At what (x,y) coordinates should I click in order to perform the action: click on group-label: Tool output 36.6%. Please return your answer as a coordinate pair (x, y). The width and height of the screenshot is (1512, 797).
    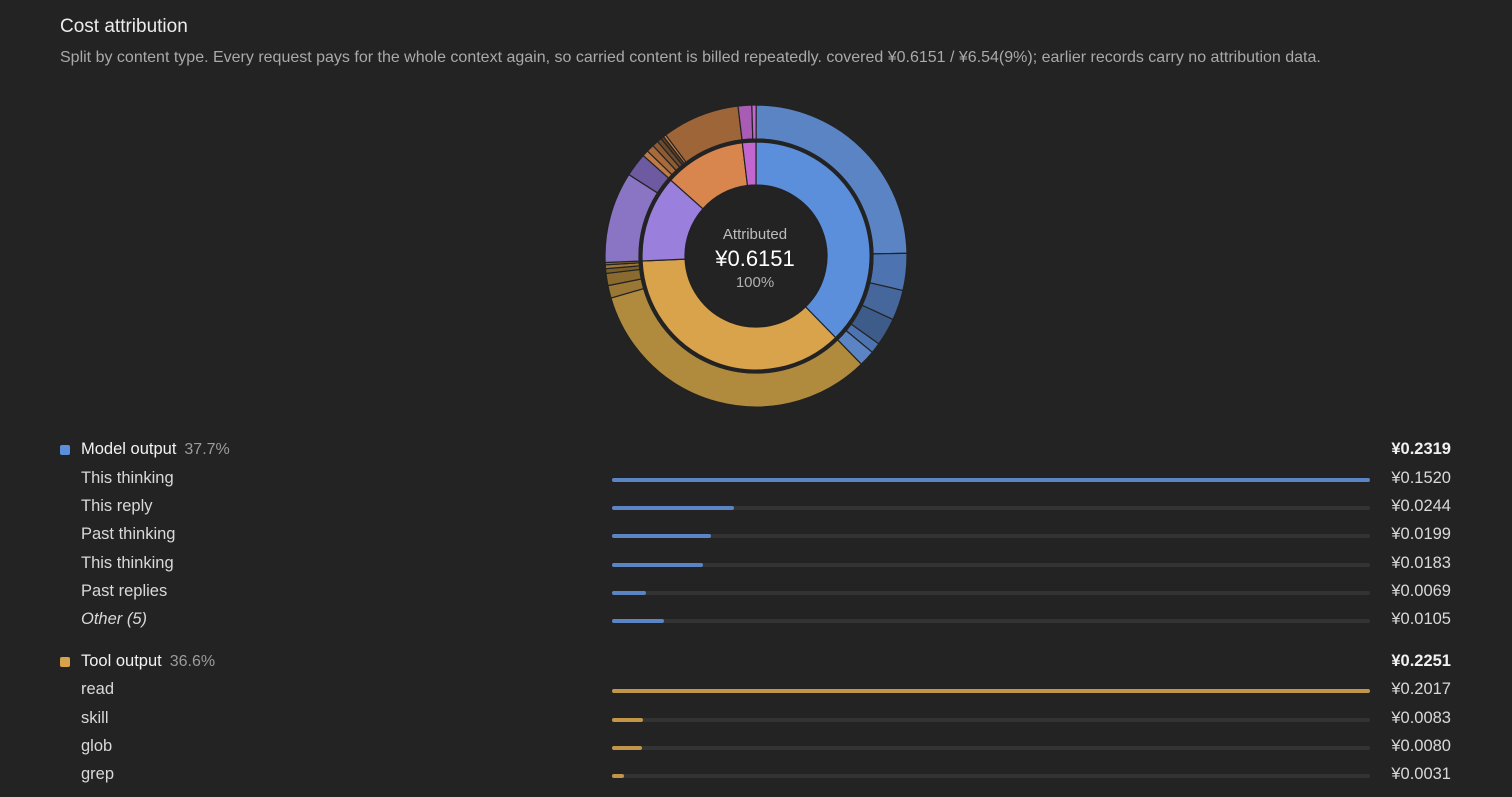
    Looking at the image, I should click on (148, 661).